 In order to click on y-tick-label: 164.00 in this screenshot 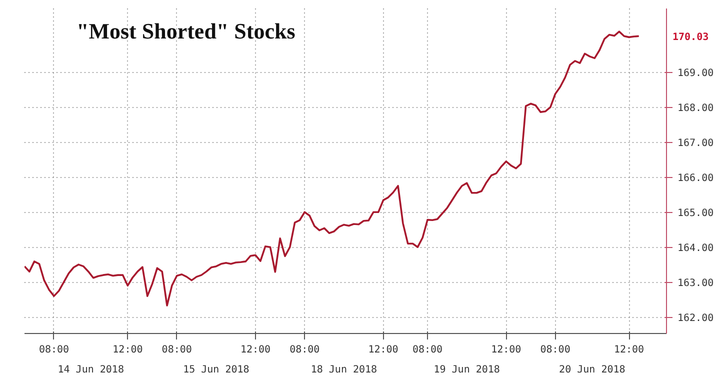, I will do `click(696, 248)`.